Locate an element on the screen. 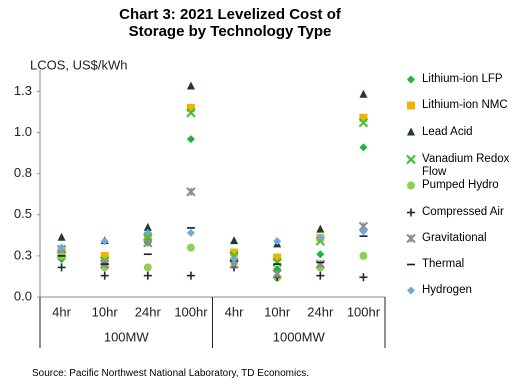  group-label: 100MW is located at coordinates (127, 336).